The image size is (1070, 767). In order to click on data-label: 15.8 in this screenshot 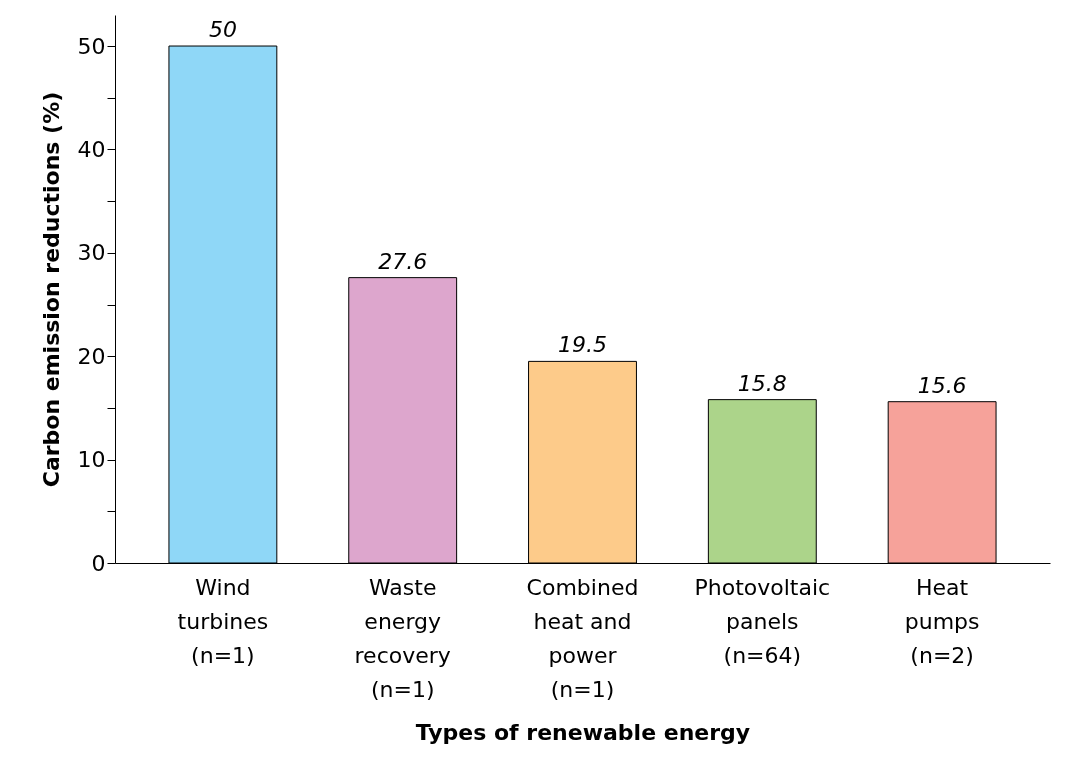, I will do `click(762, 383)`.